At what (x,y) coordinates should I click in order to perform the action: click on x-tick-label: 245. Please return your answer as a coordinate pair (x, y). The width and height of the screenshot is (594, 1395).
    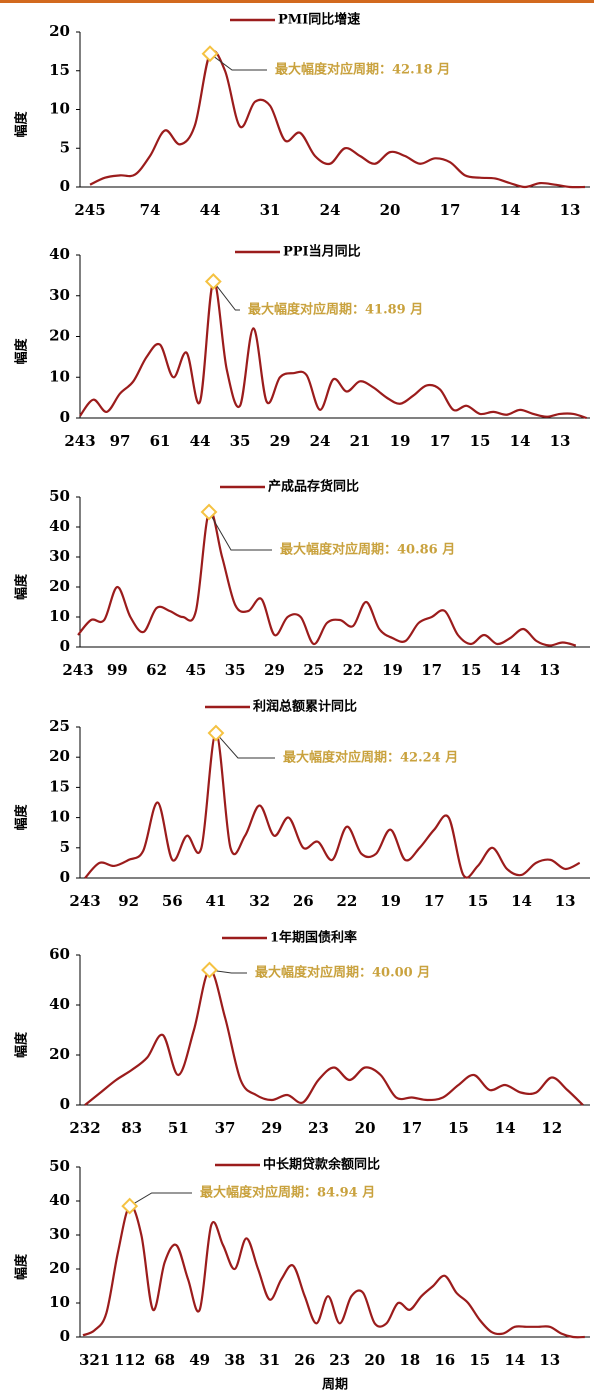
    Looking at the image, I should click on (89, 210).